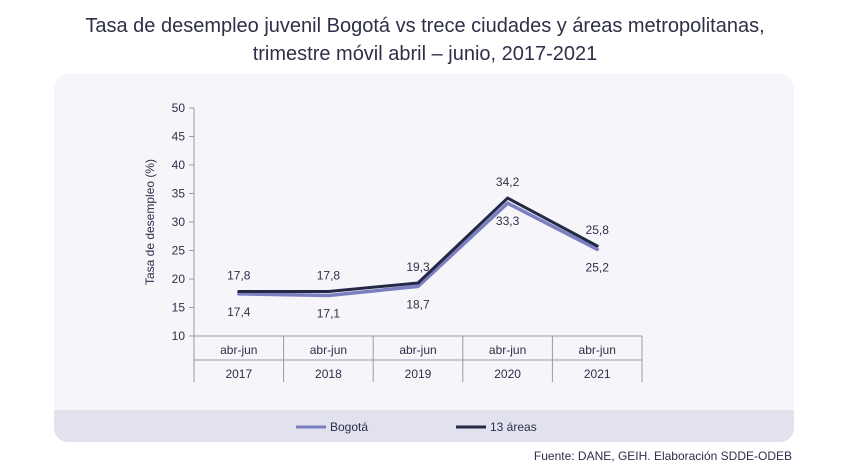  What do you see at coordinates (349, 427) in the screenshot?
I see `legend-label-bogota: Bogotá` at bounding box center [349, 427].